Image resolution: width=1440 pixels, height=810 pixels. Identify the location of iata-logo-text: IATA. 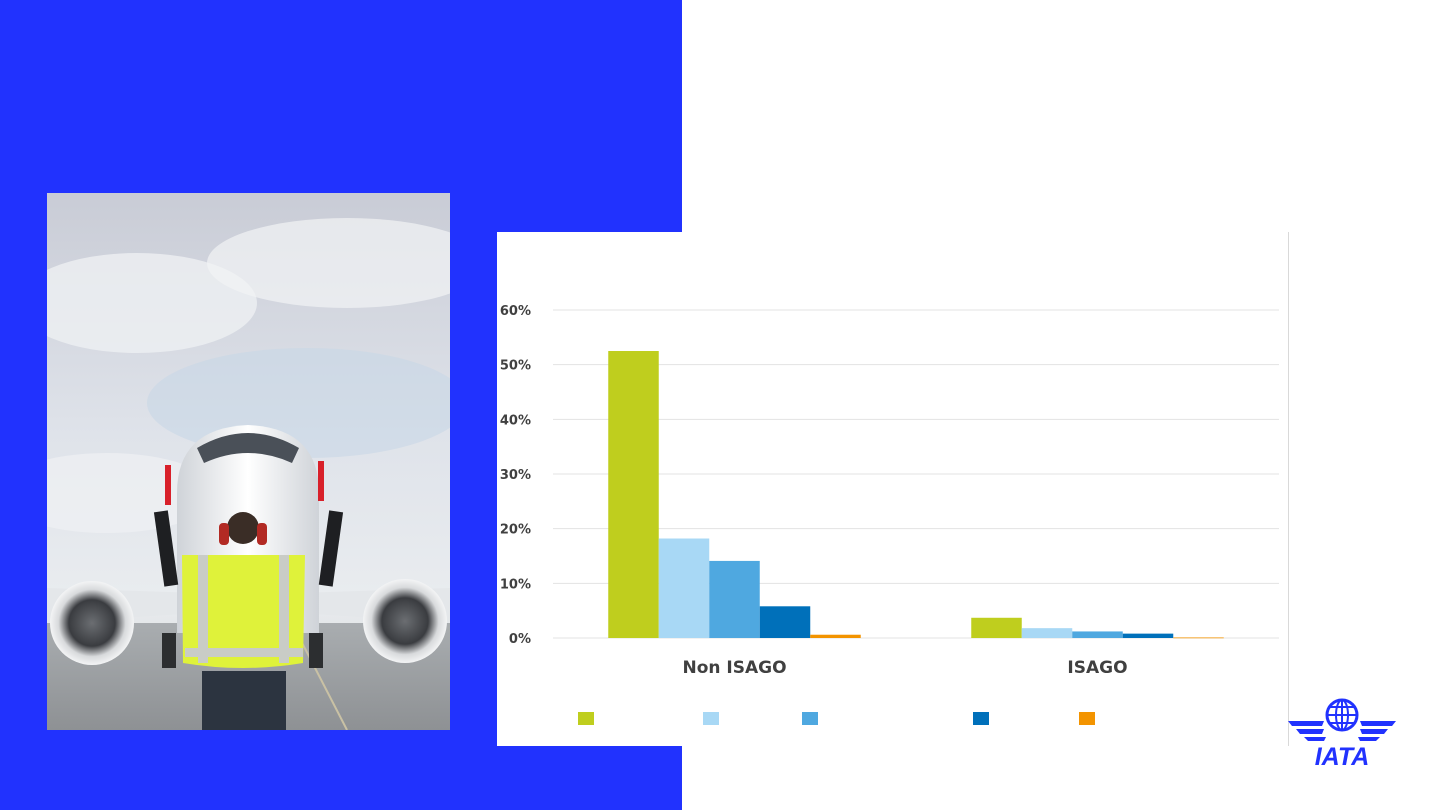
(1342, 756).